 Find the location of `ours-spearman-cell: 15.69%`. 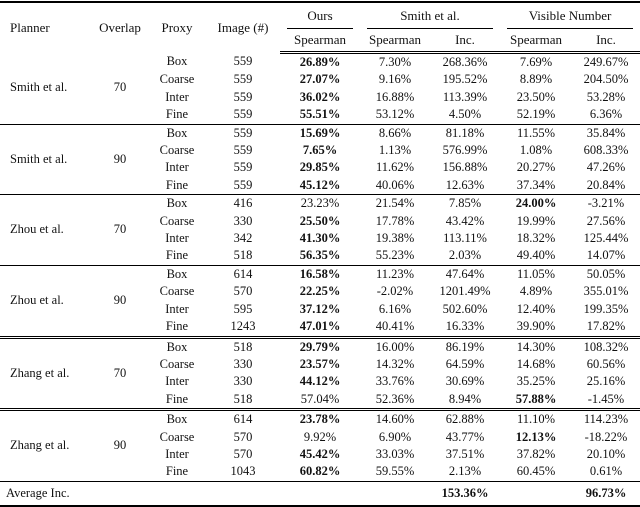

ours-spearman-cell: 15.69% is located at coordinates (320, 132).